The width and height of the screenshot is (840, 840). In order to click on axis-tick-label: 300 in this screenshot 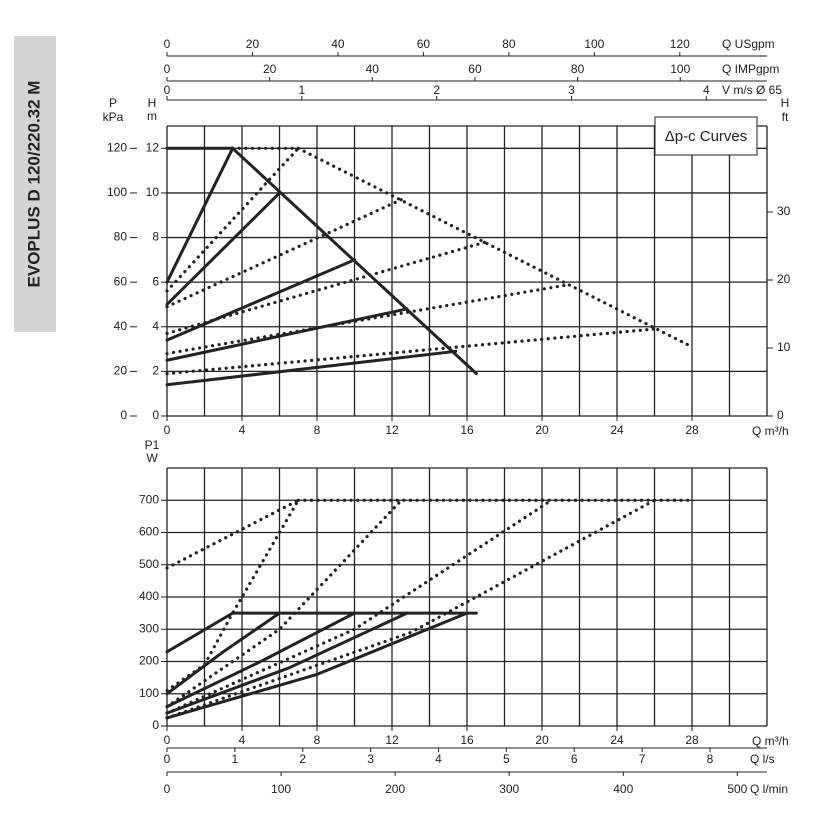, I will do `click(509, 789)`.